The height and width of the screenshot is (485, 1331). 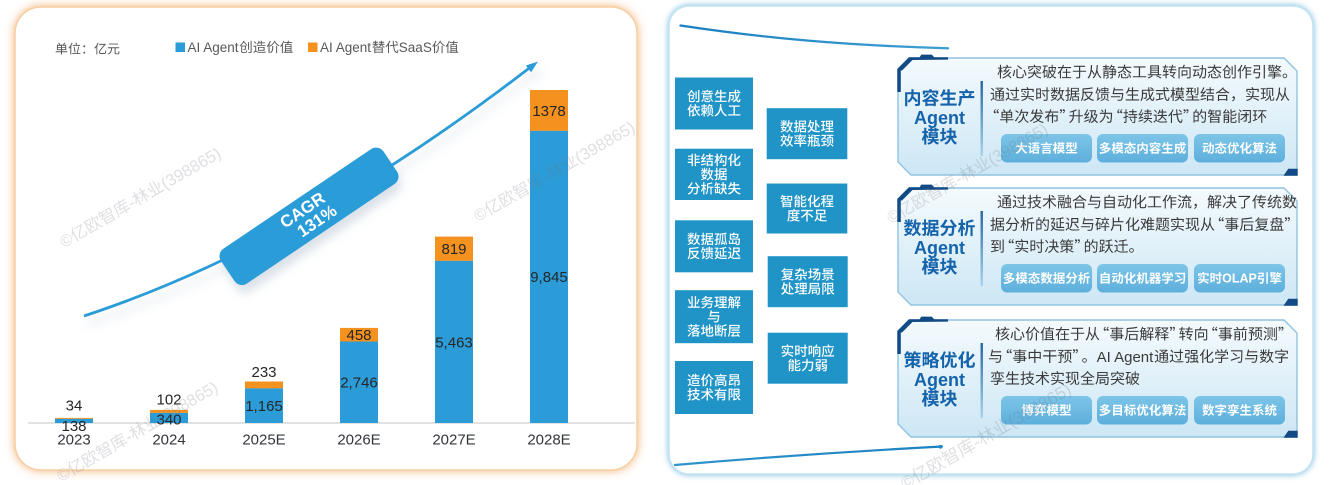 I want to click on svg-text: 340, so click(x=168, y=419).